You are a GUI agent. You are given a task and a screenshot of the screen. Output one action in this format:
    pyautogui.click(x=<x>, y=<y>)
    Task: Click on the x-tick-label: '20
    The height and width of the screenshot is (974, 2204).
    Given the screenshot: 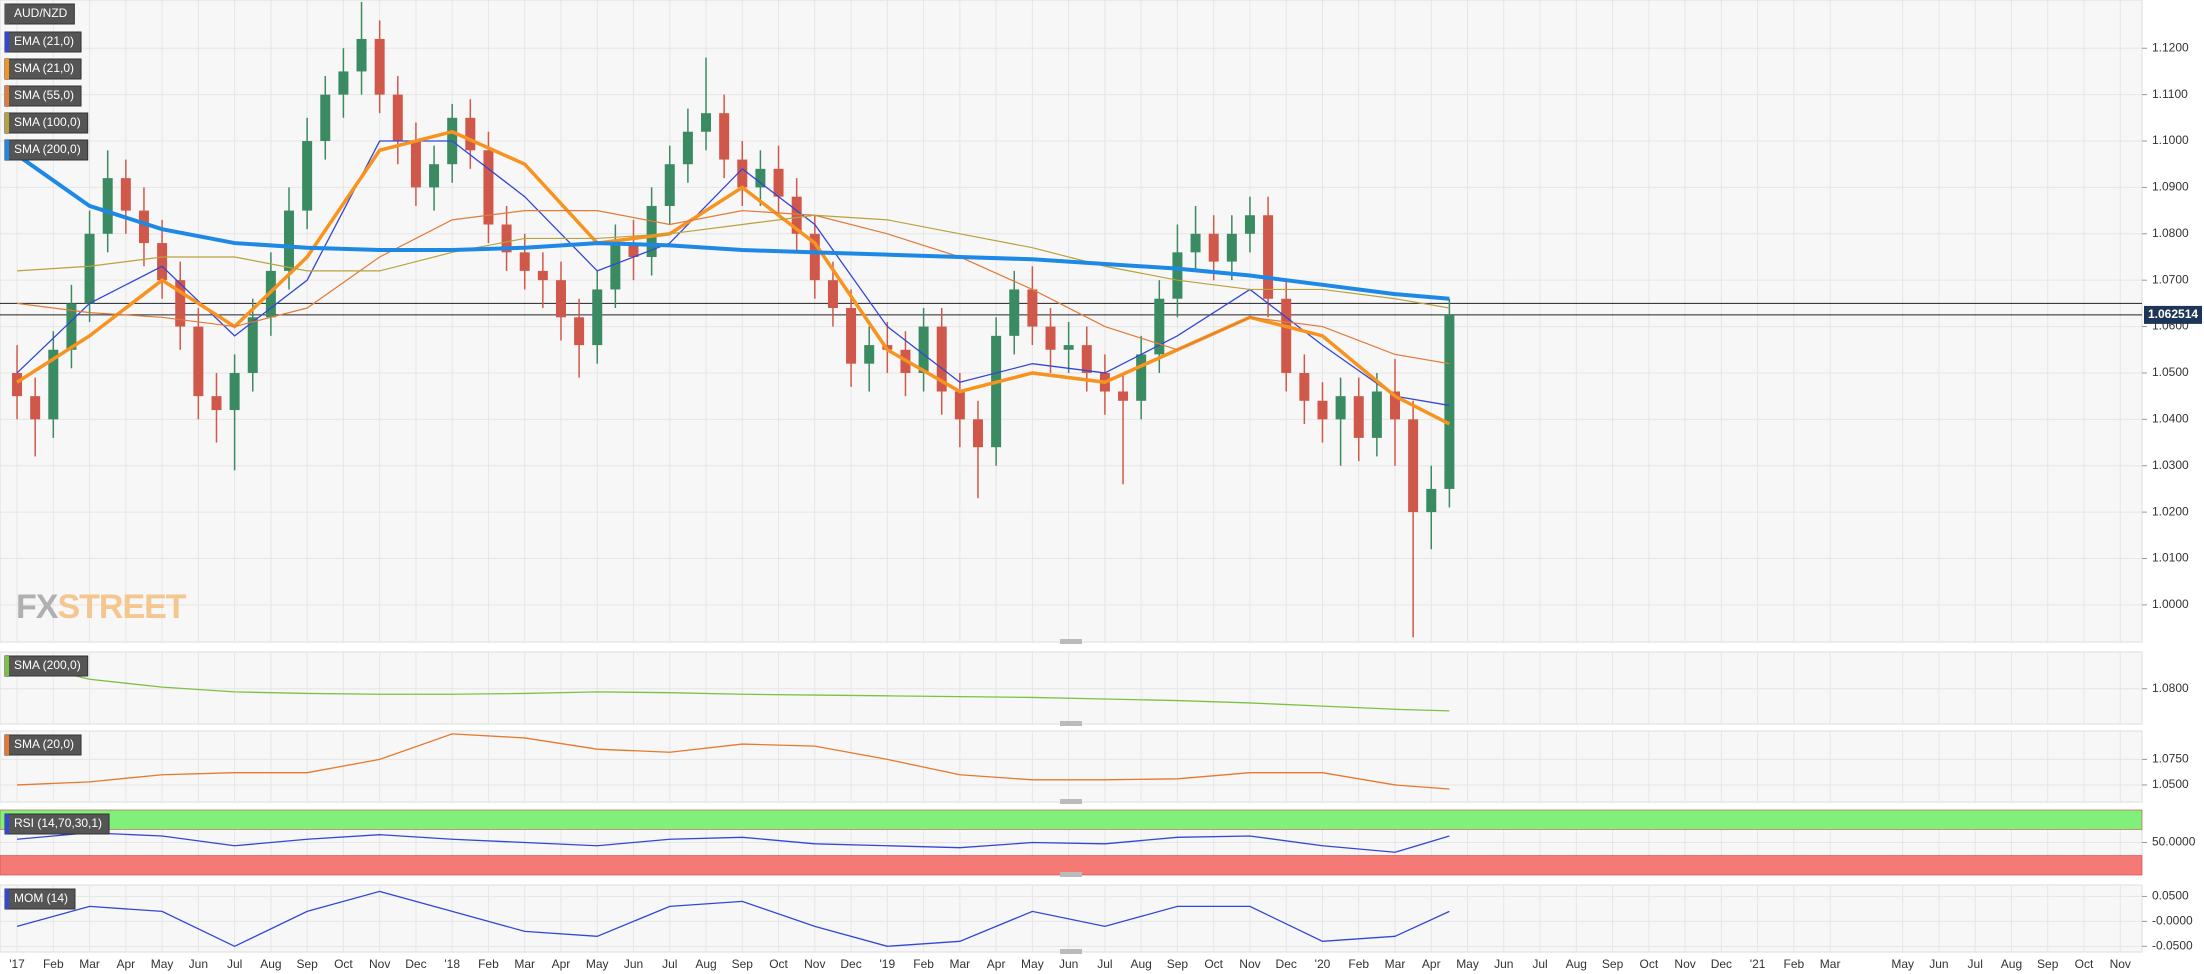 What is the action you would take?
    pyautogui.click(x=1323, y=964)
    